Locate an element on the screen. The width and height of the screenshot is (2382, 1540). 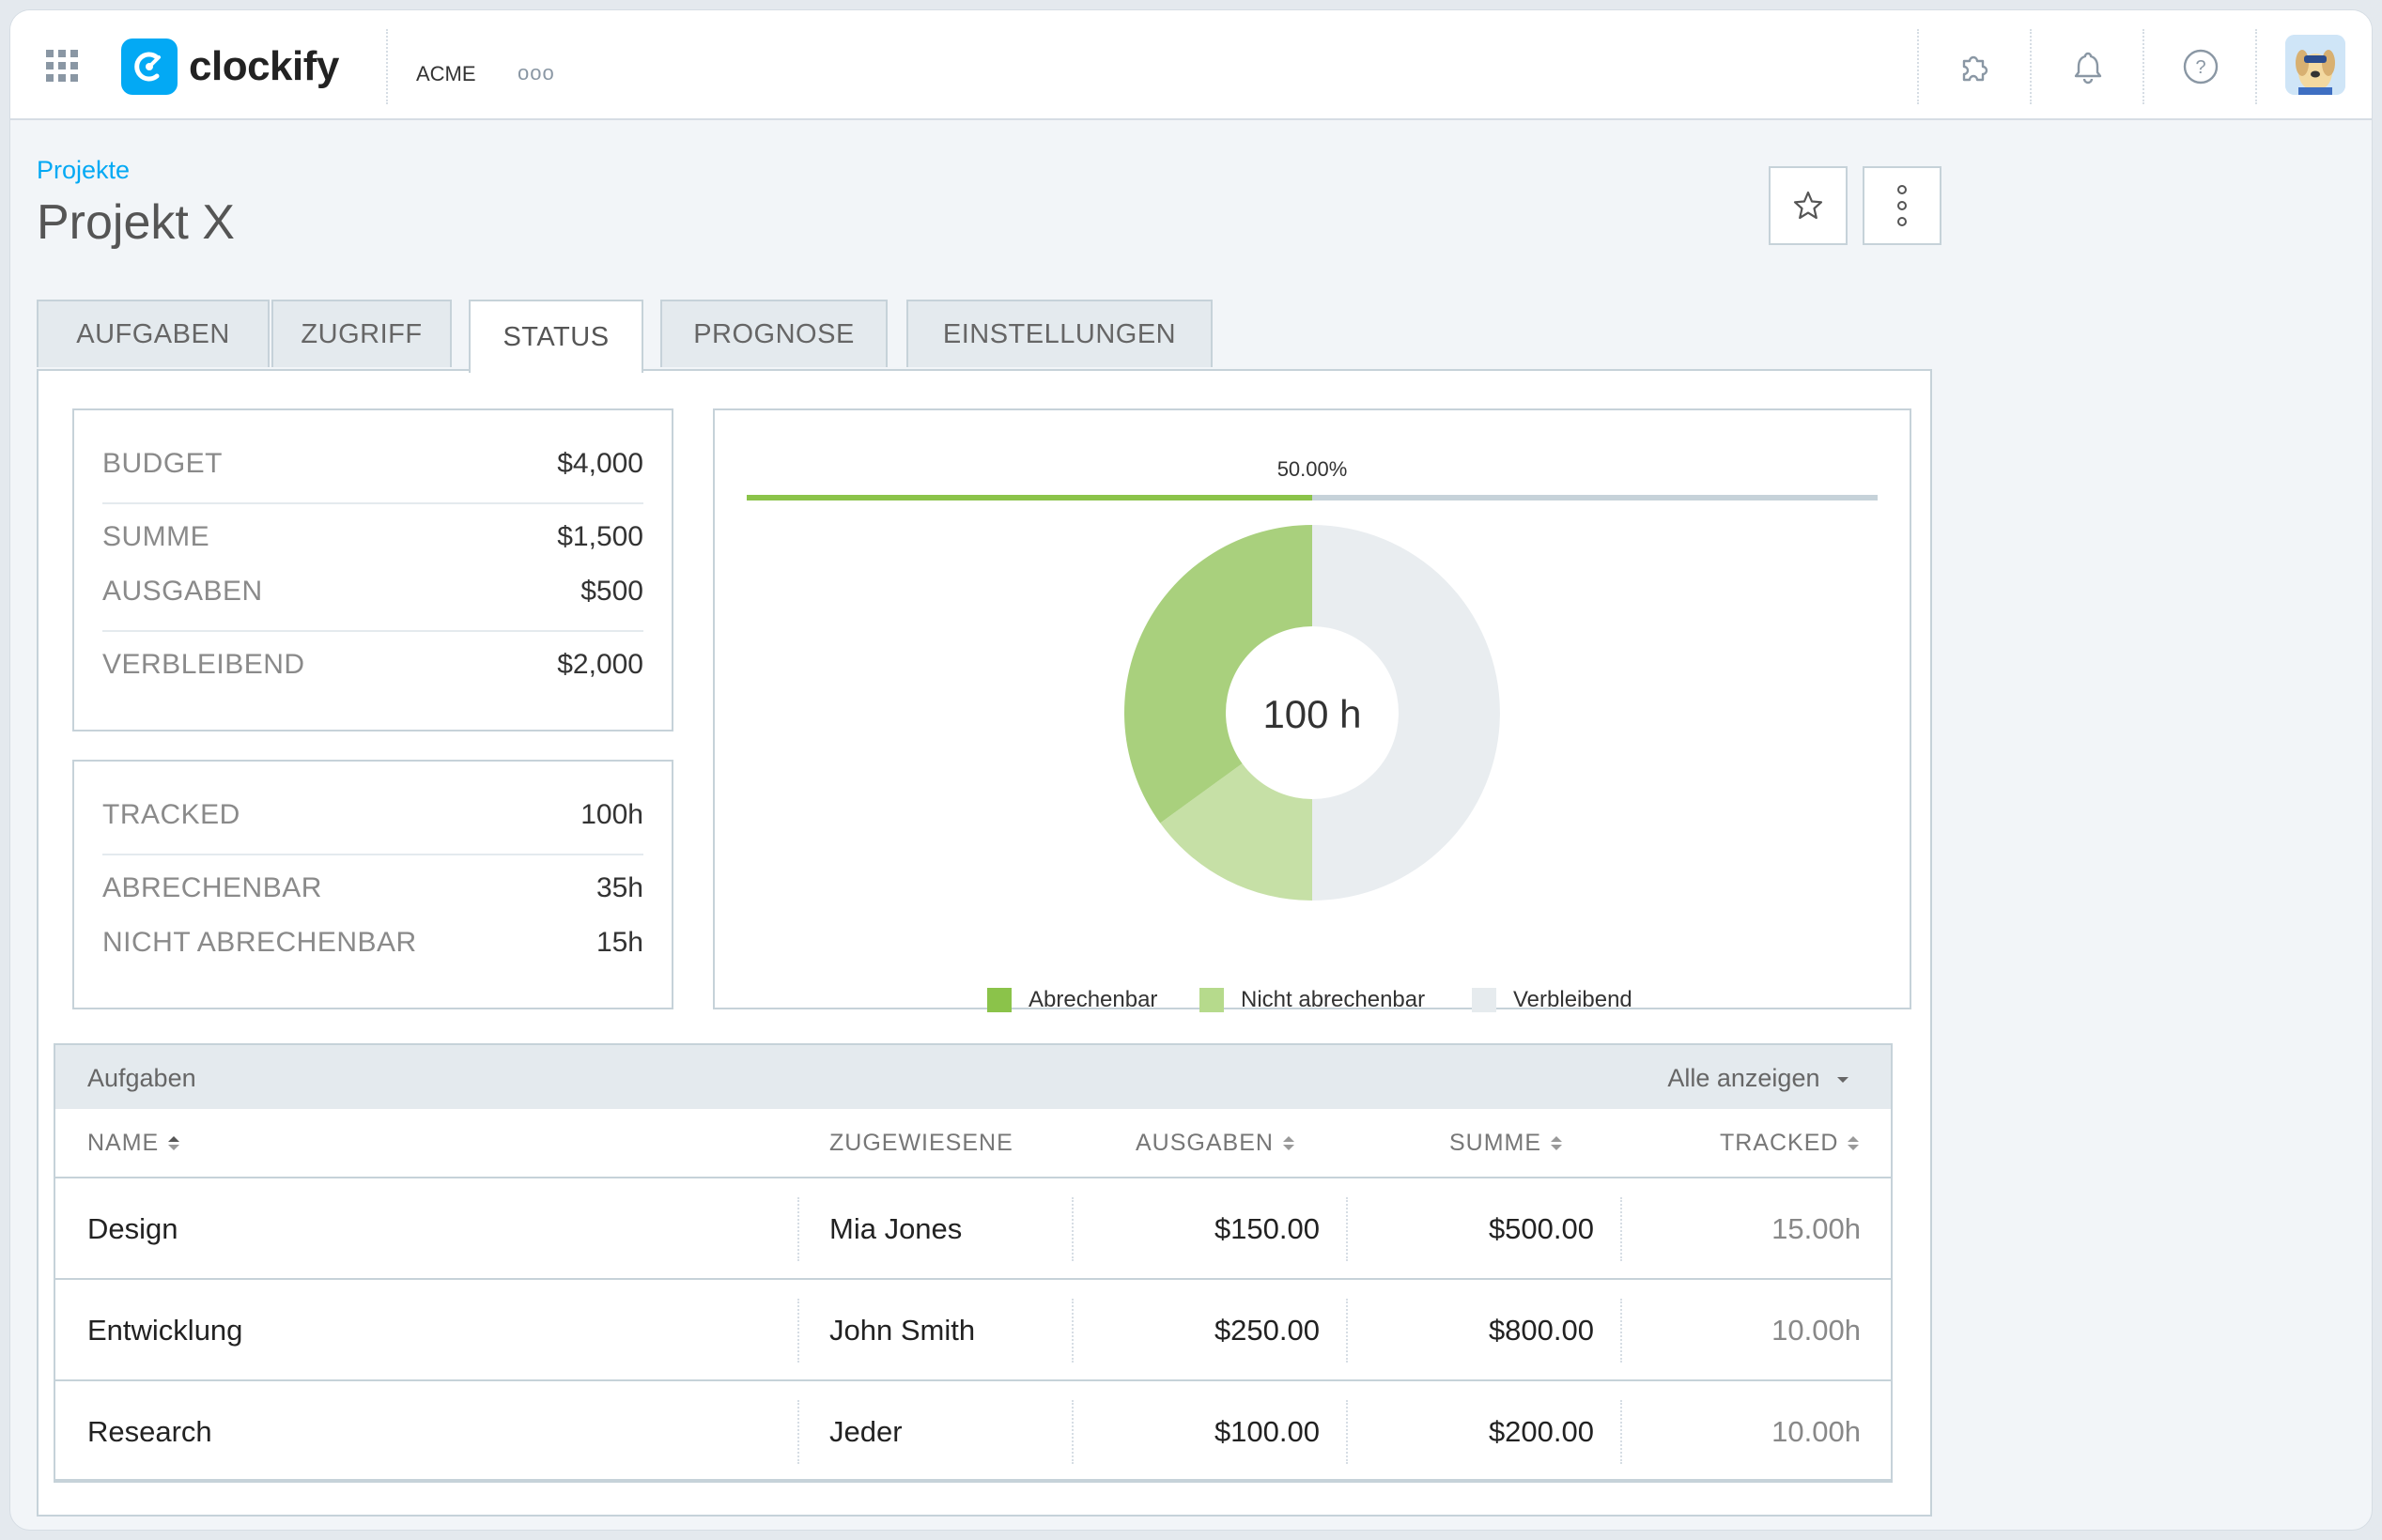
task-assignees: John Smith is located at coordinates (903, 1330).